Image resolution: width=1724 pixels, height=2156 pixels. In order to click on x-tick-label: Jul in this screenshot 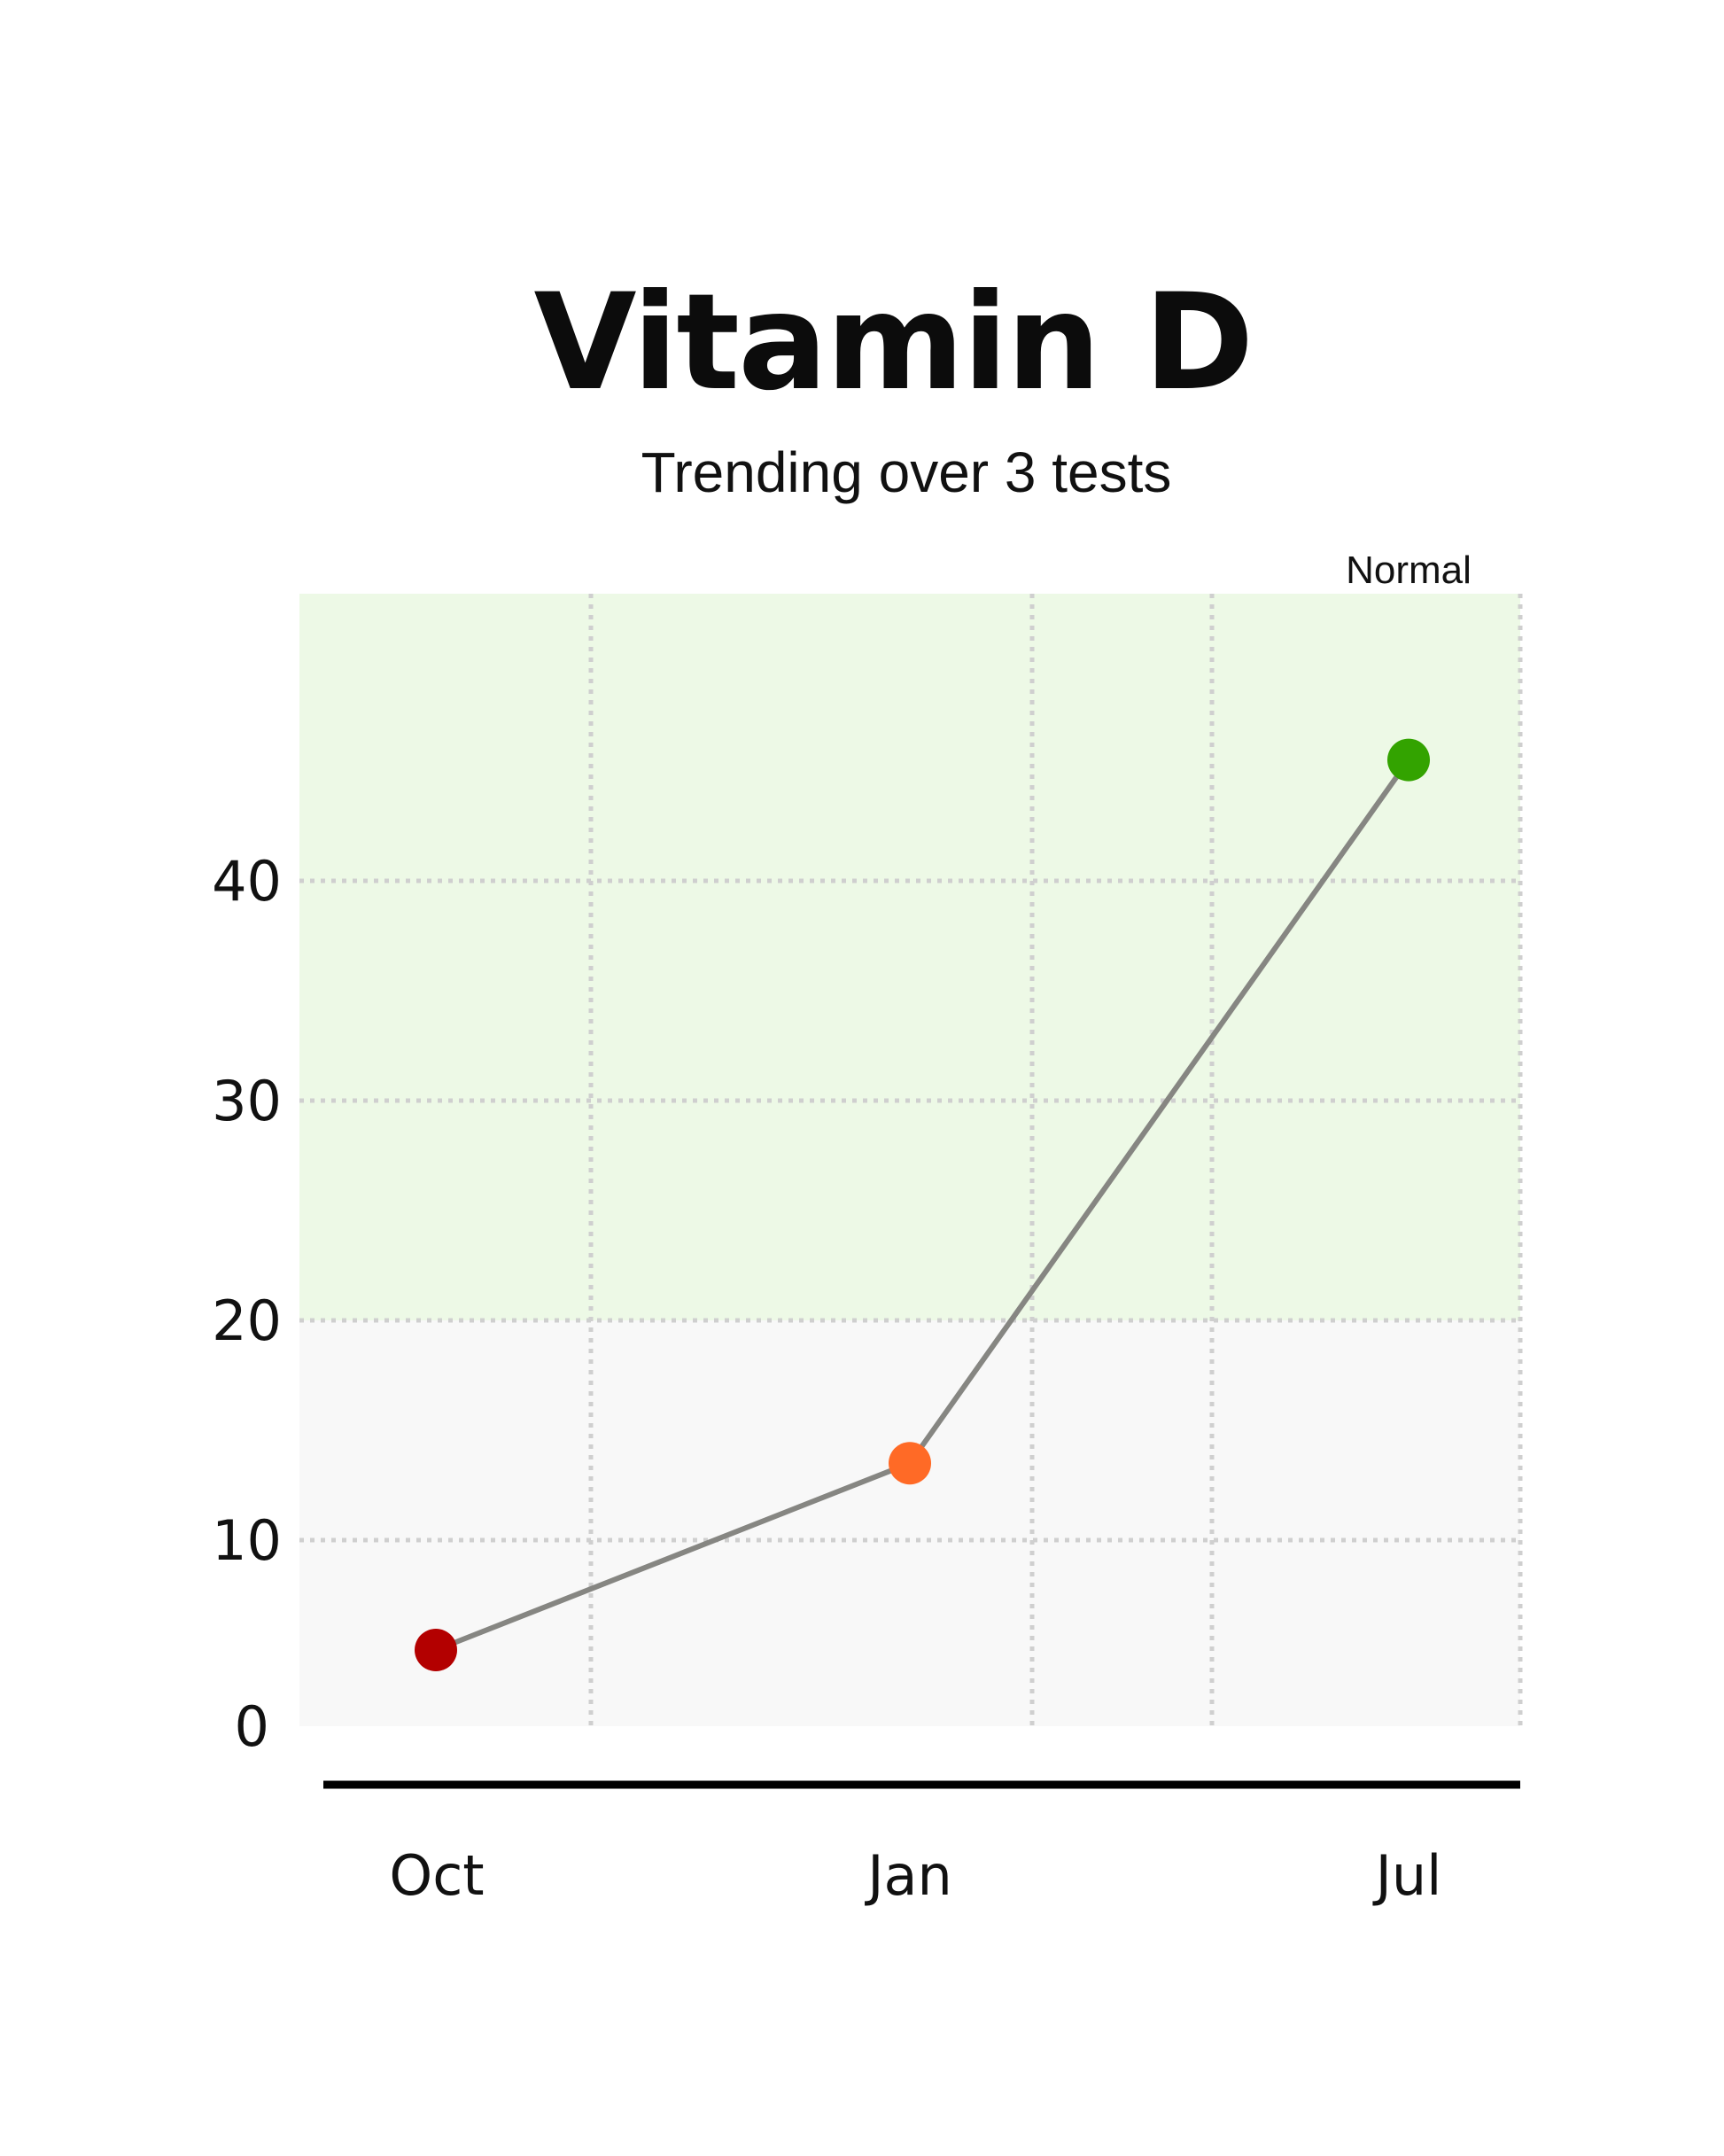, I will do `click(1407, 1875)`.